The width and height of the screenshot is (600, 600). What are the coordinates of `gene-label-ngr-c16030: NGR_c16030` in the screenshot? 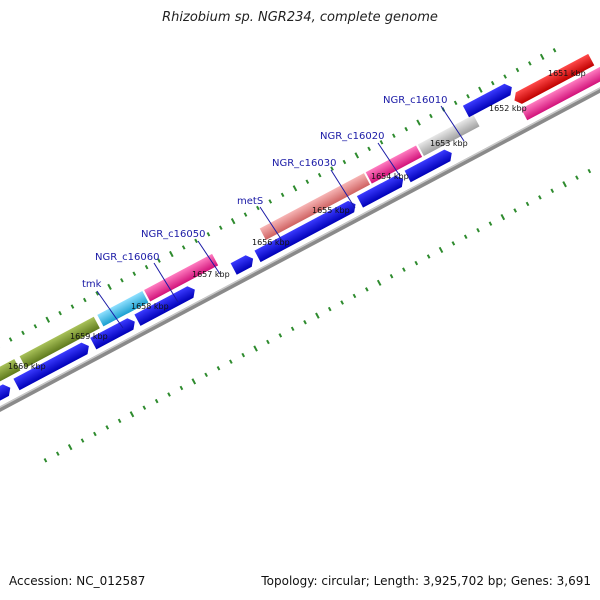 It's located at (304, 163).